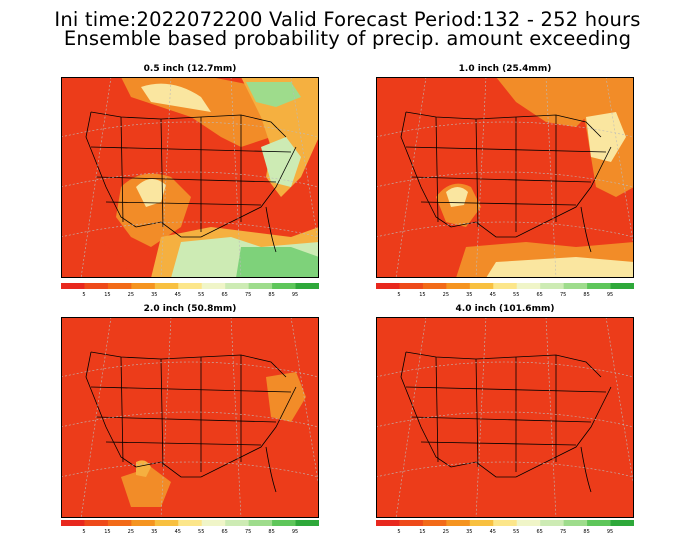 Image resolution: width=695 pixels, height=545 pixels. I want to click on map-panel-0p5-inch: 0.5 inch (12.7mm), so click(190, 171).